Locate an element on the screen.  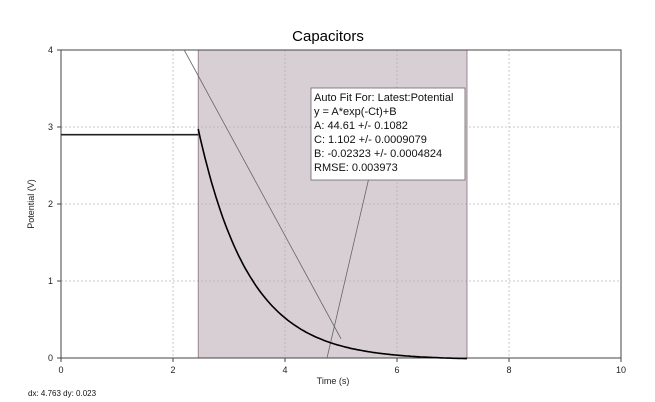
chart-title: Capacitors is located at coordinates (328, 36).